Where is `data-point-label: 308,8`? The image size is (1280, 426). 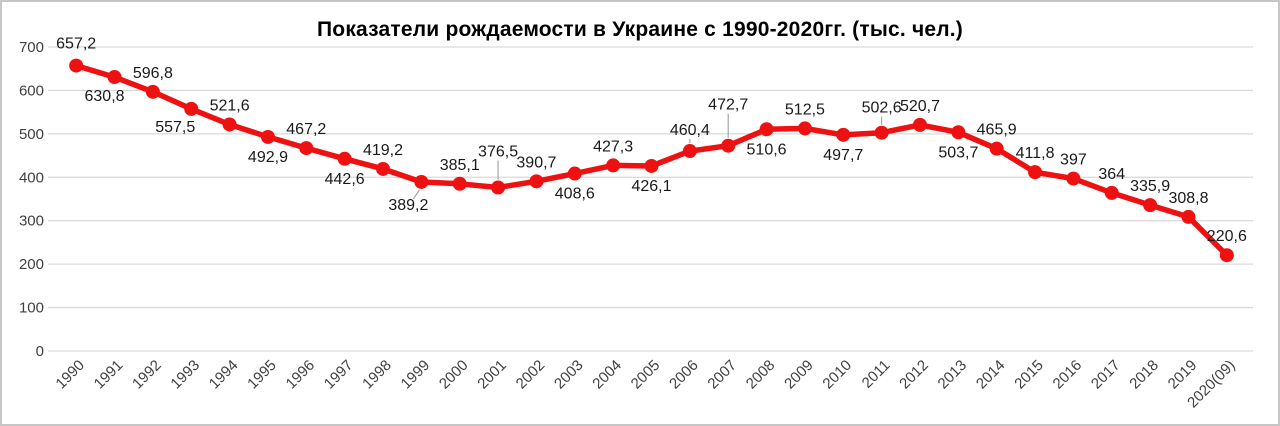
data-point-label: 308,8 is located at coordinates (1188, 198).